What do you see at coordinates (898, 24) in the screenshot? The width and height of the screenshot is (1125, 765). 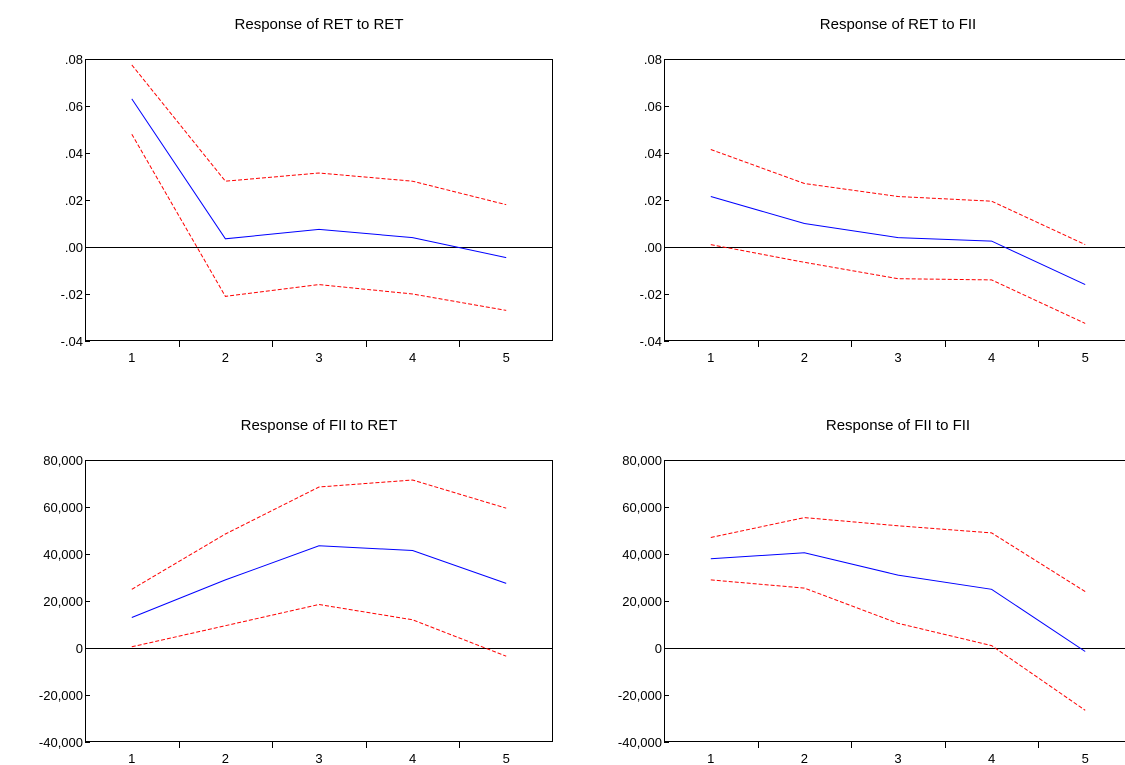 I see `chart-title: Response of RET to FII` at bounding box center [898, 24].